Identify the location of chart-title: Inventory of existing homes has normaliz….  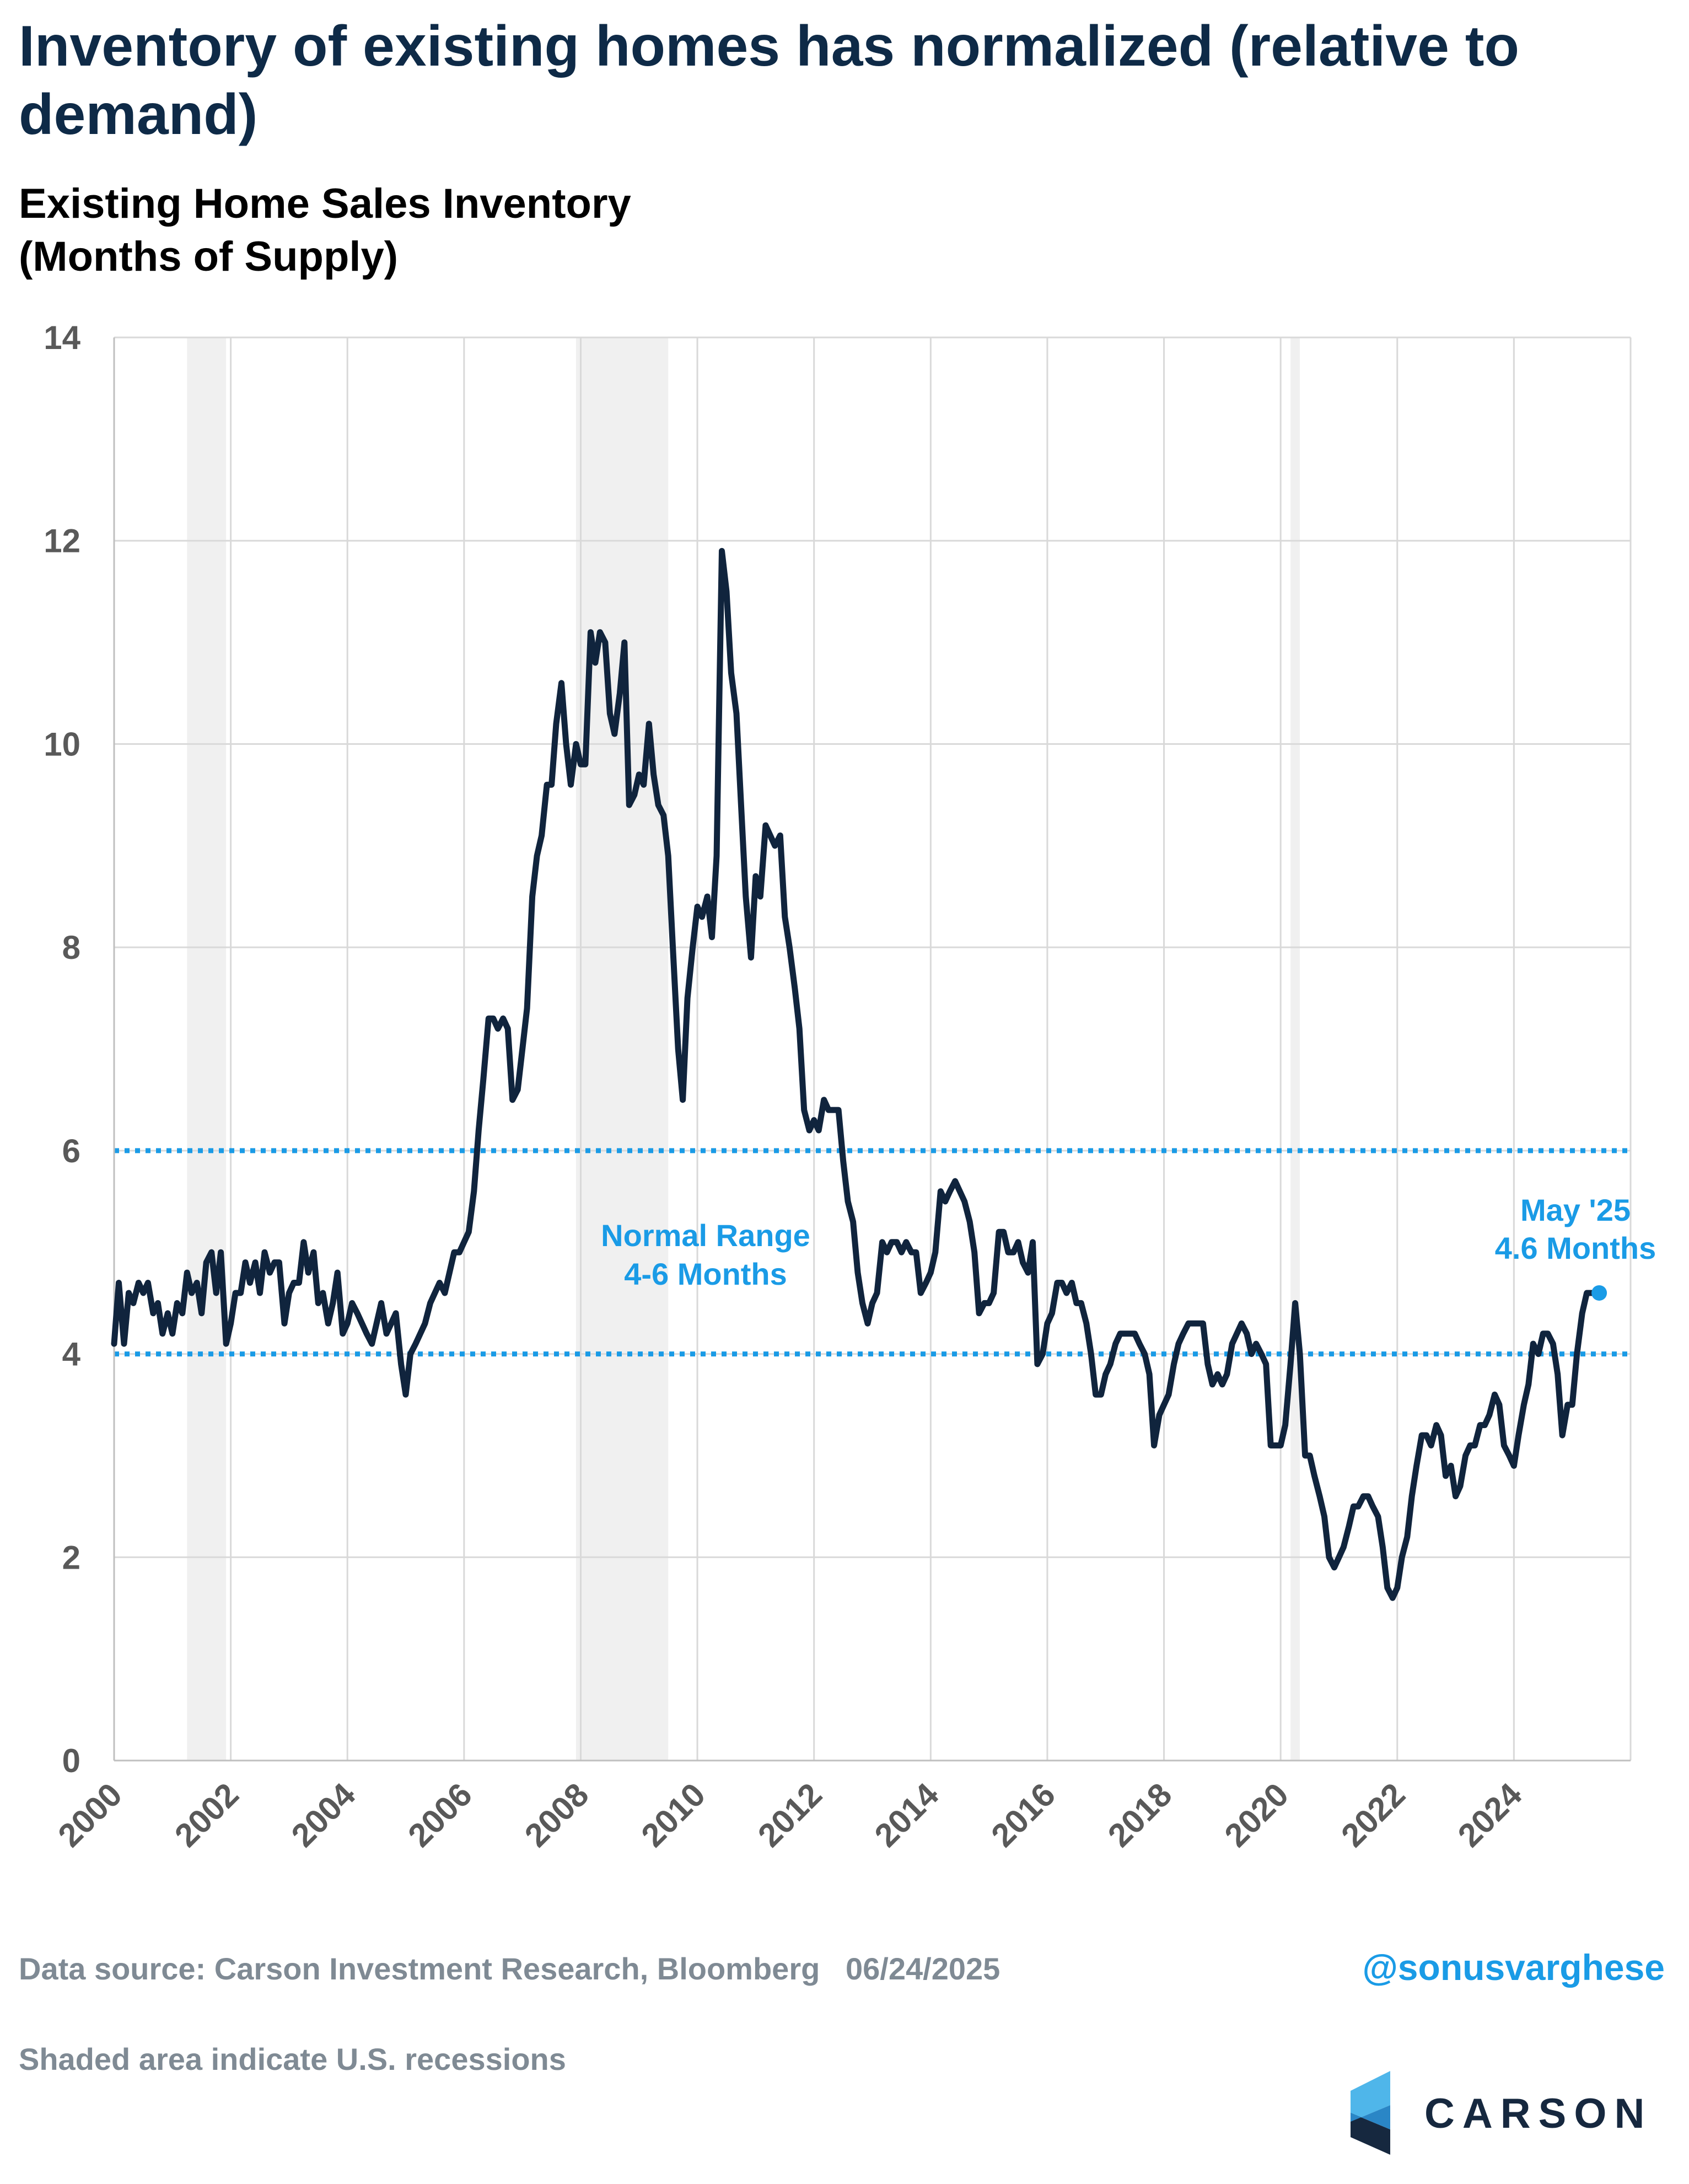
(769, 80).